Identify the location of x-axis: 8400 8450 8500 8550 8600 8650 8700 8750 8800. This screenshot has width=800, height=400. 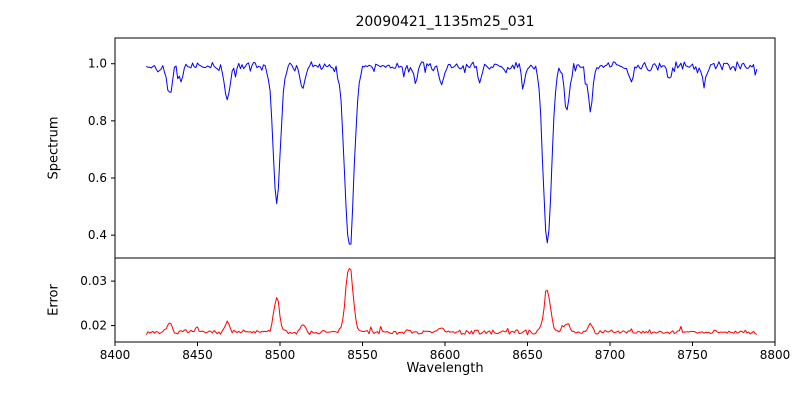
(445, 352).